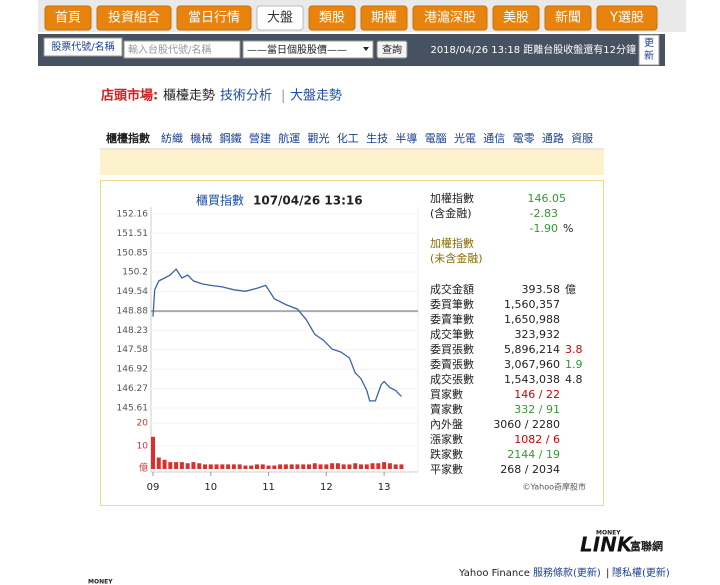  I want to click on search-input, so click(182, 49).